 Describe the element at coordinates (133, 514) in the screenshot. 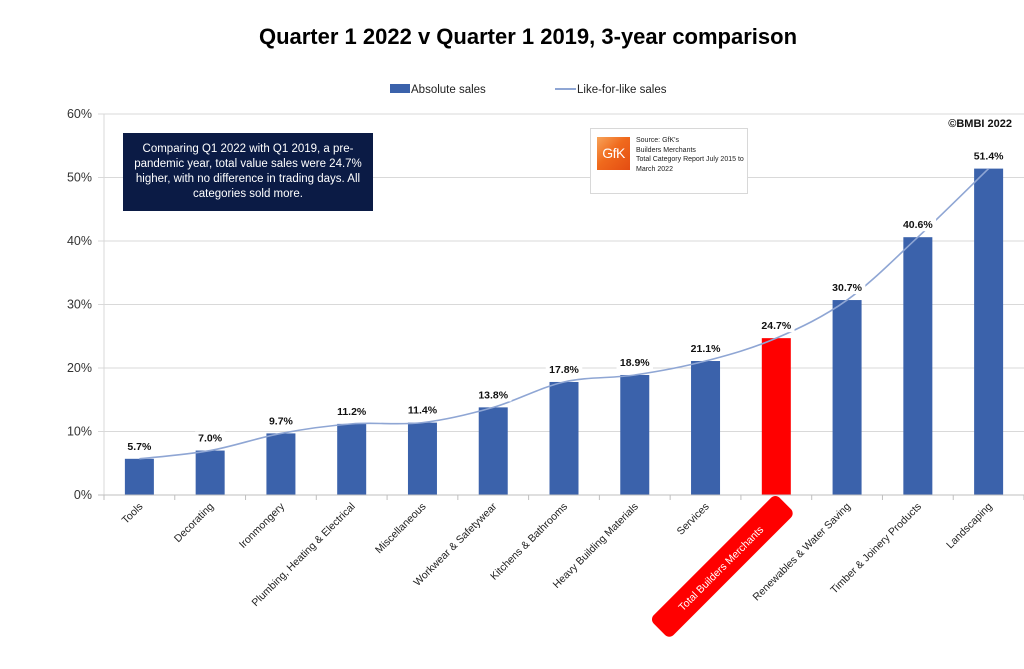

I see `x-tick-label: Tools` at that location.